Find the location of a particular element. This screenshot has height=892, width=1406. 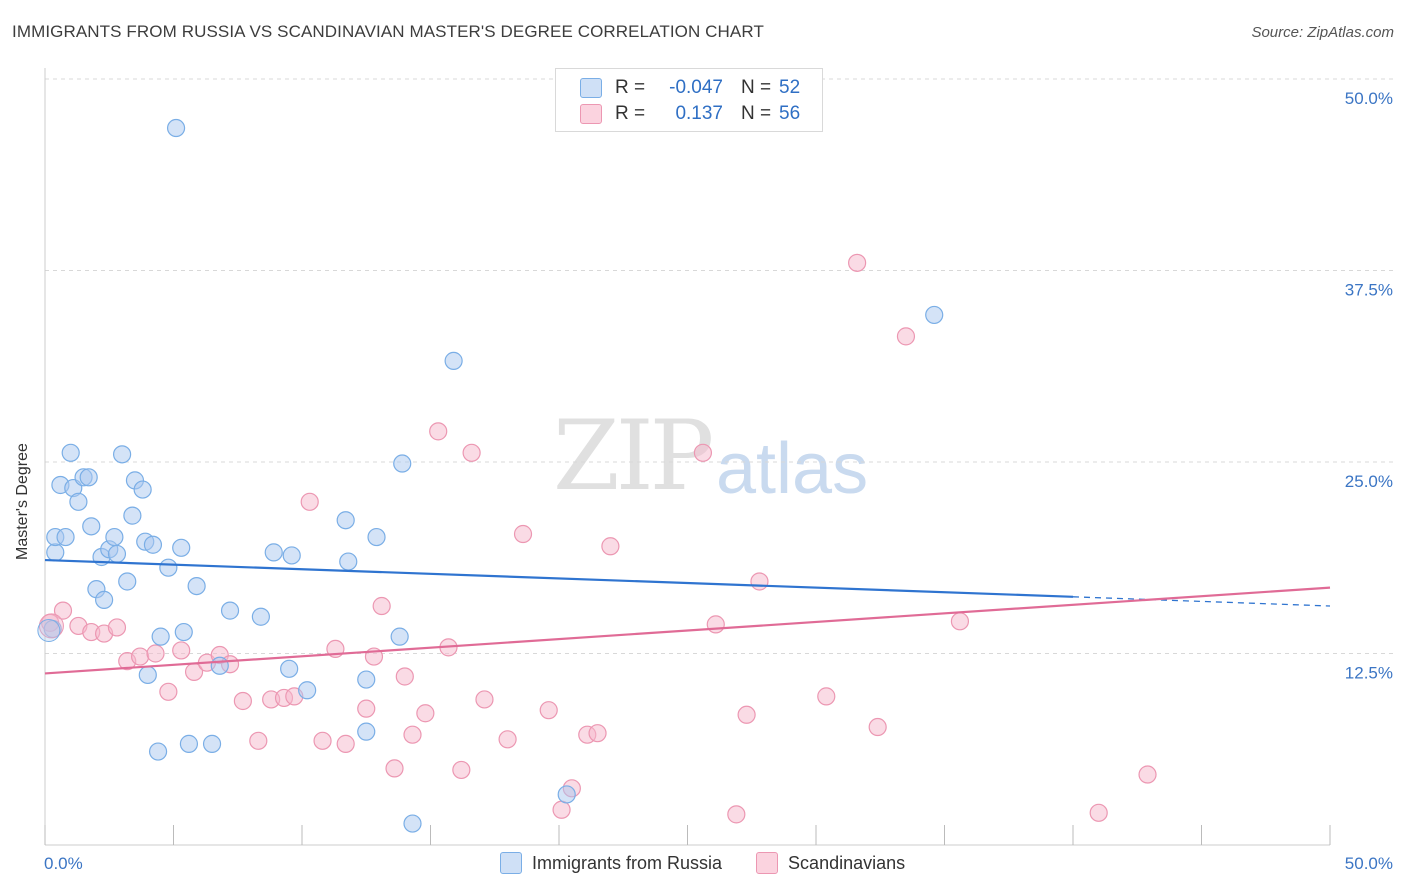

legend-n-value: 56 is located at coordinates (790, 113).